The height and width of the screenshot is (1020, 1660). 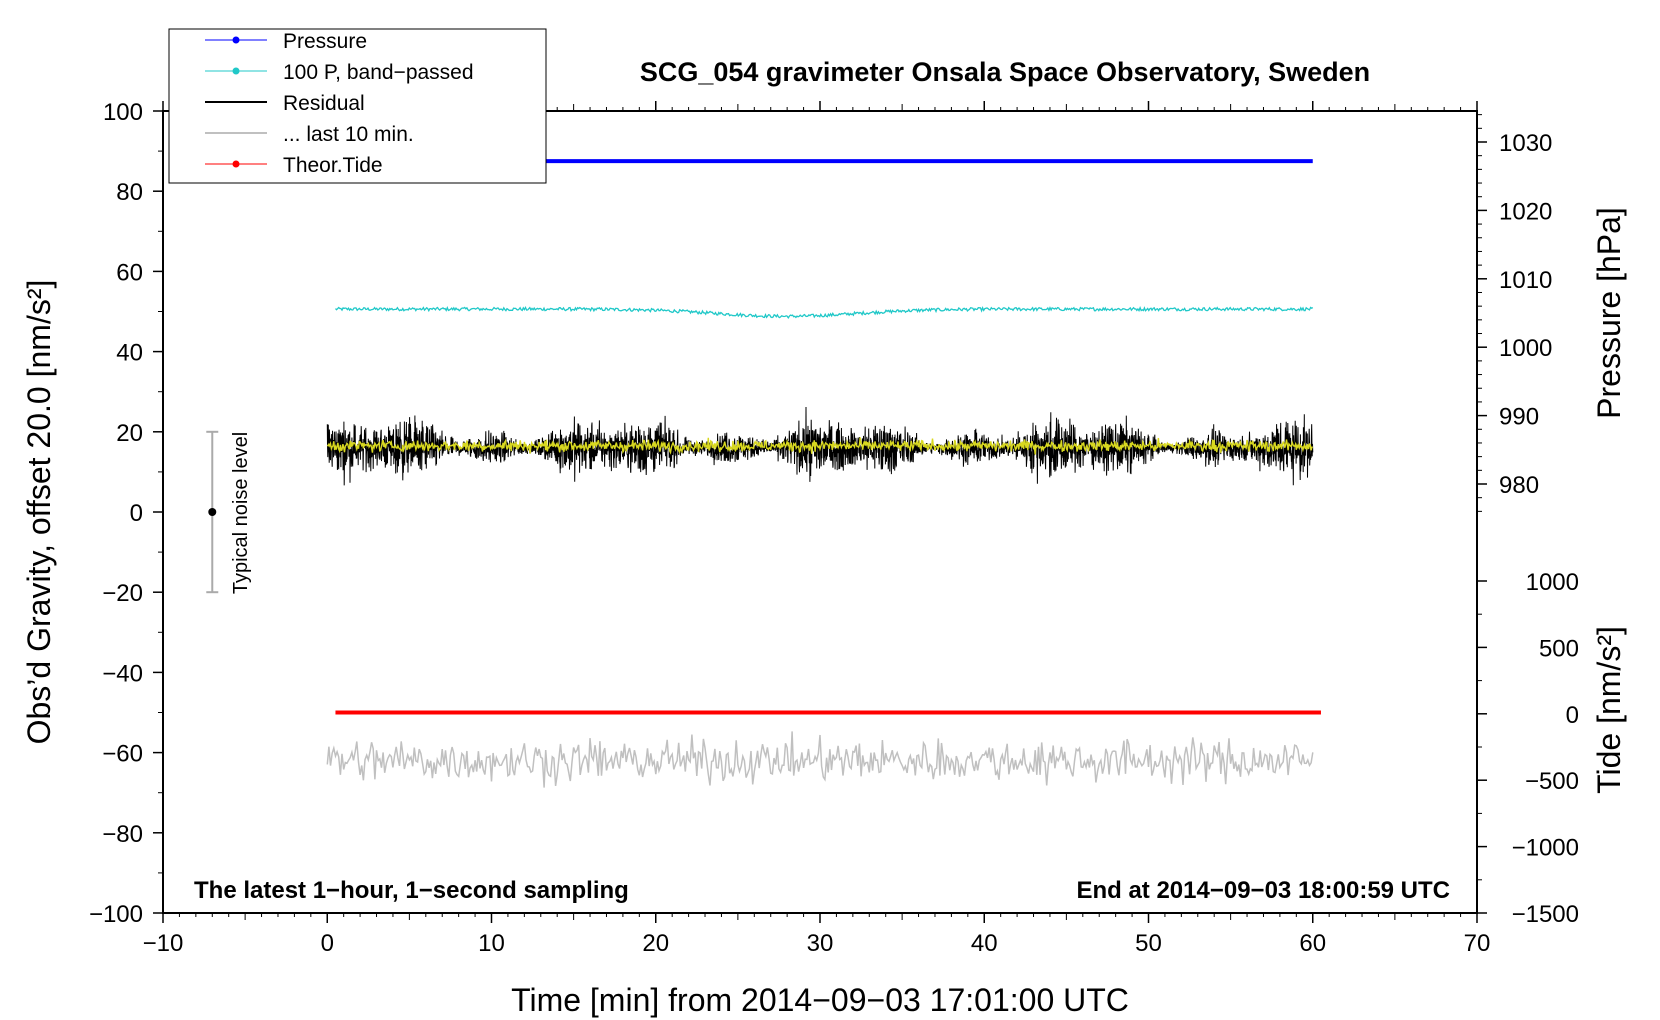 I want to click on y-tick-label-pressure: 980, so click(x=1519, y=485).